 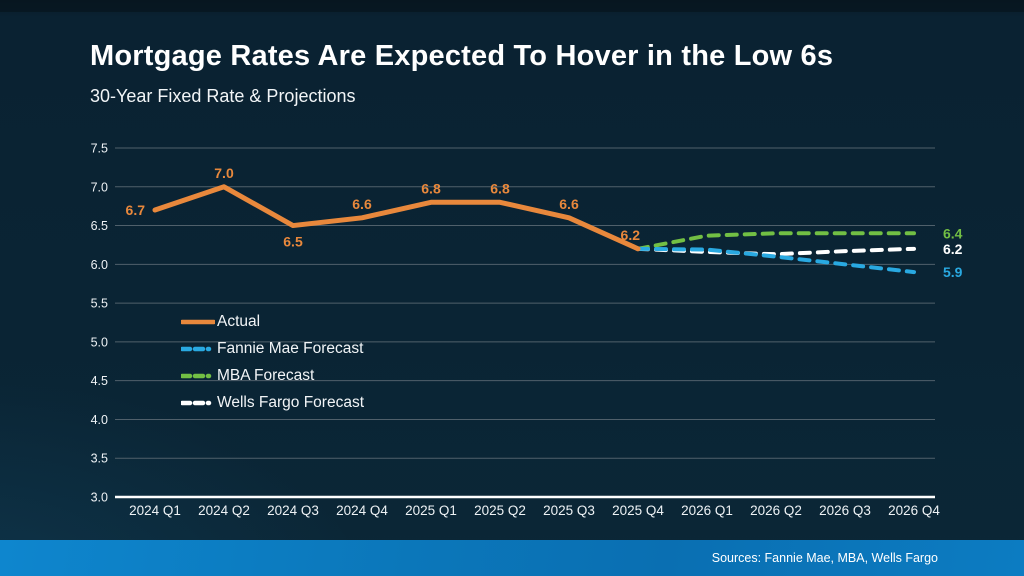 I want to click on top-strip, so click(x=512, y=6).